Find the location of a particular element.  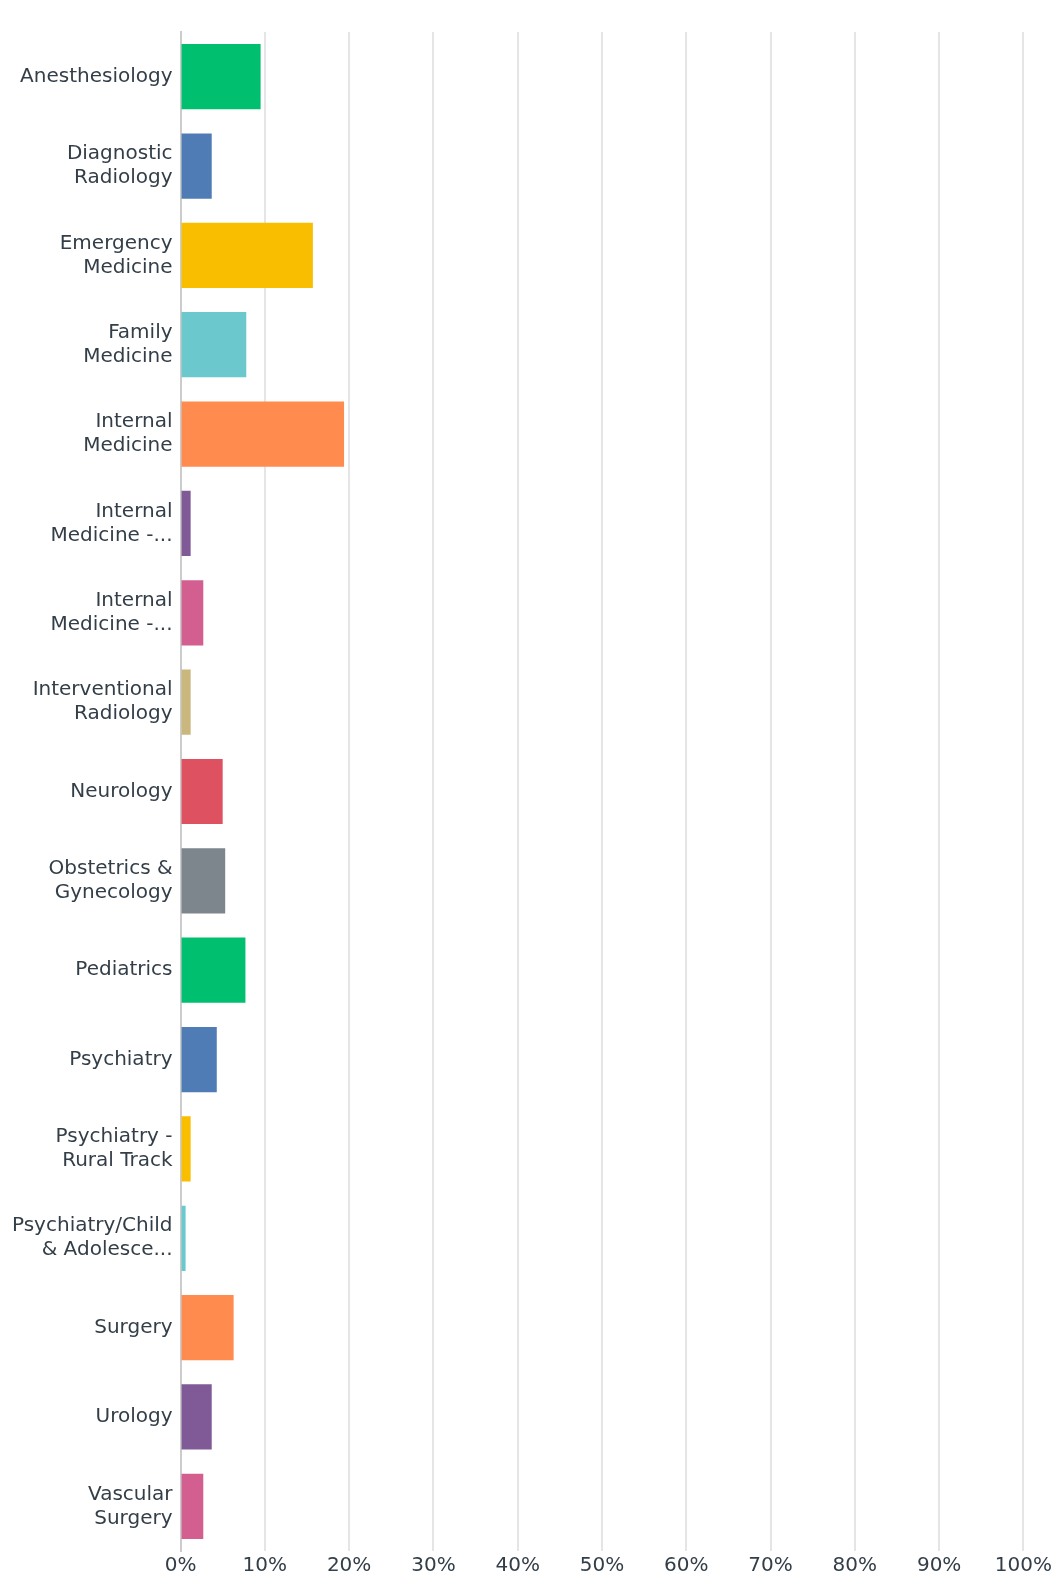

y-tick-label: Family Medicine is located at coordinates (128, 342).